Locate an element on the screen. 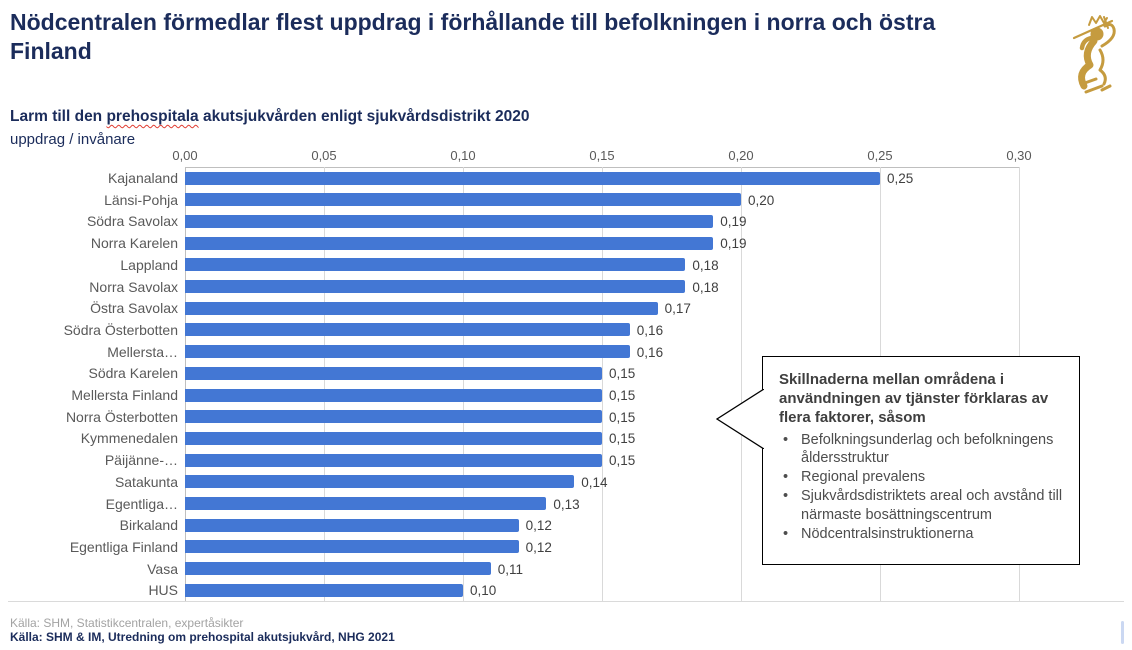 The image size is (1132, 650). x-tick-label: 0,15 is located at coordinates (602, 155).